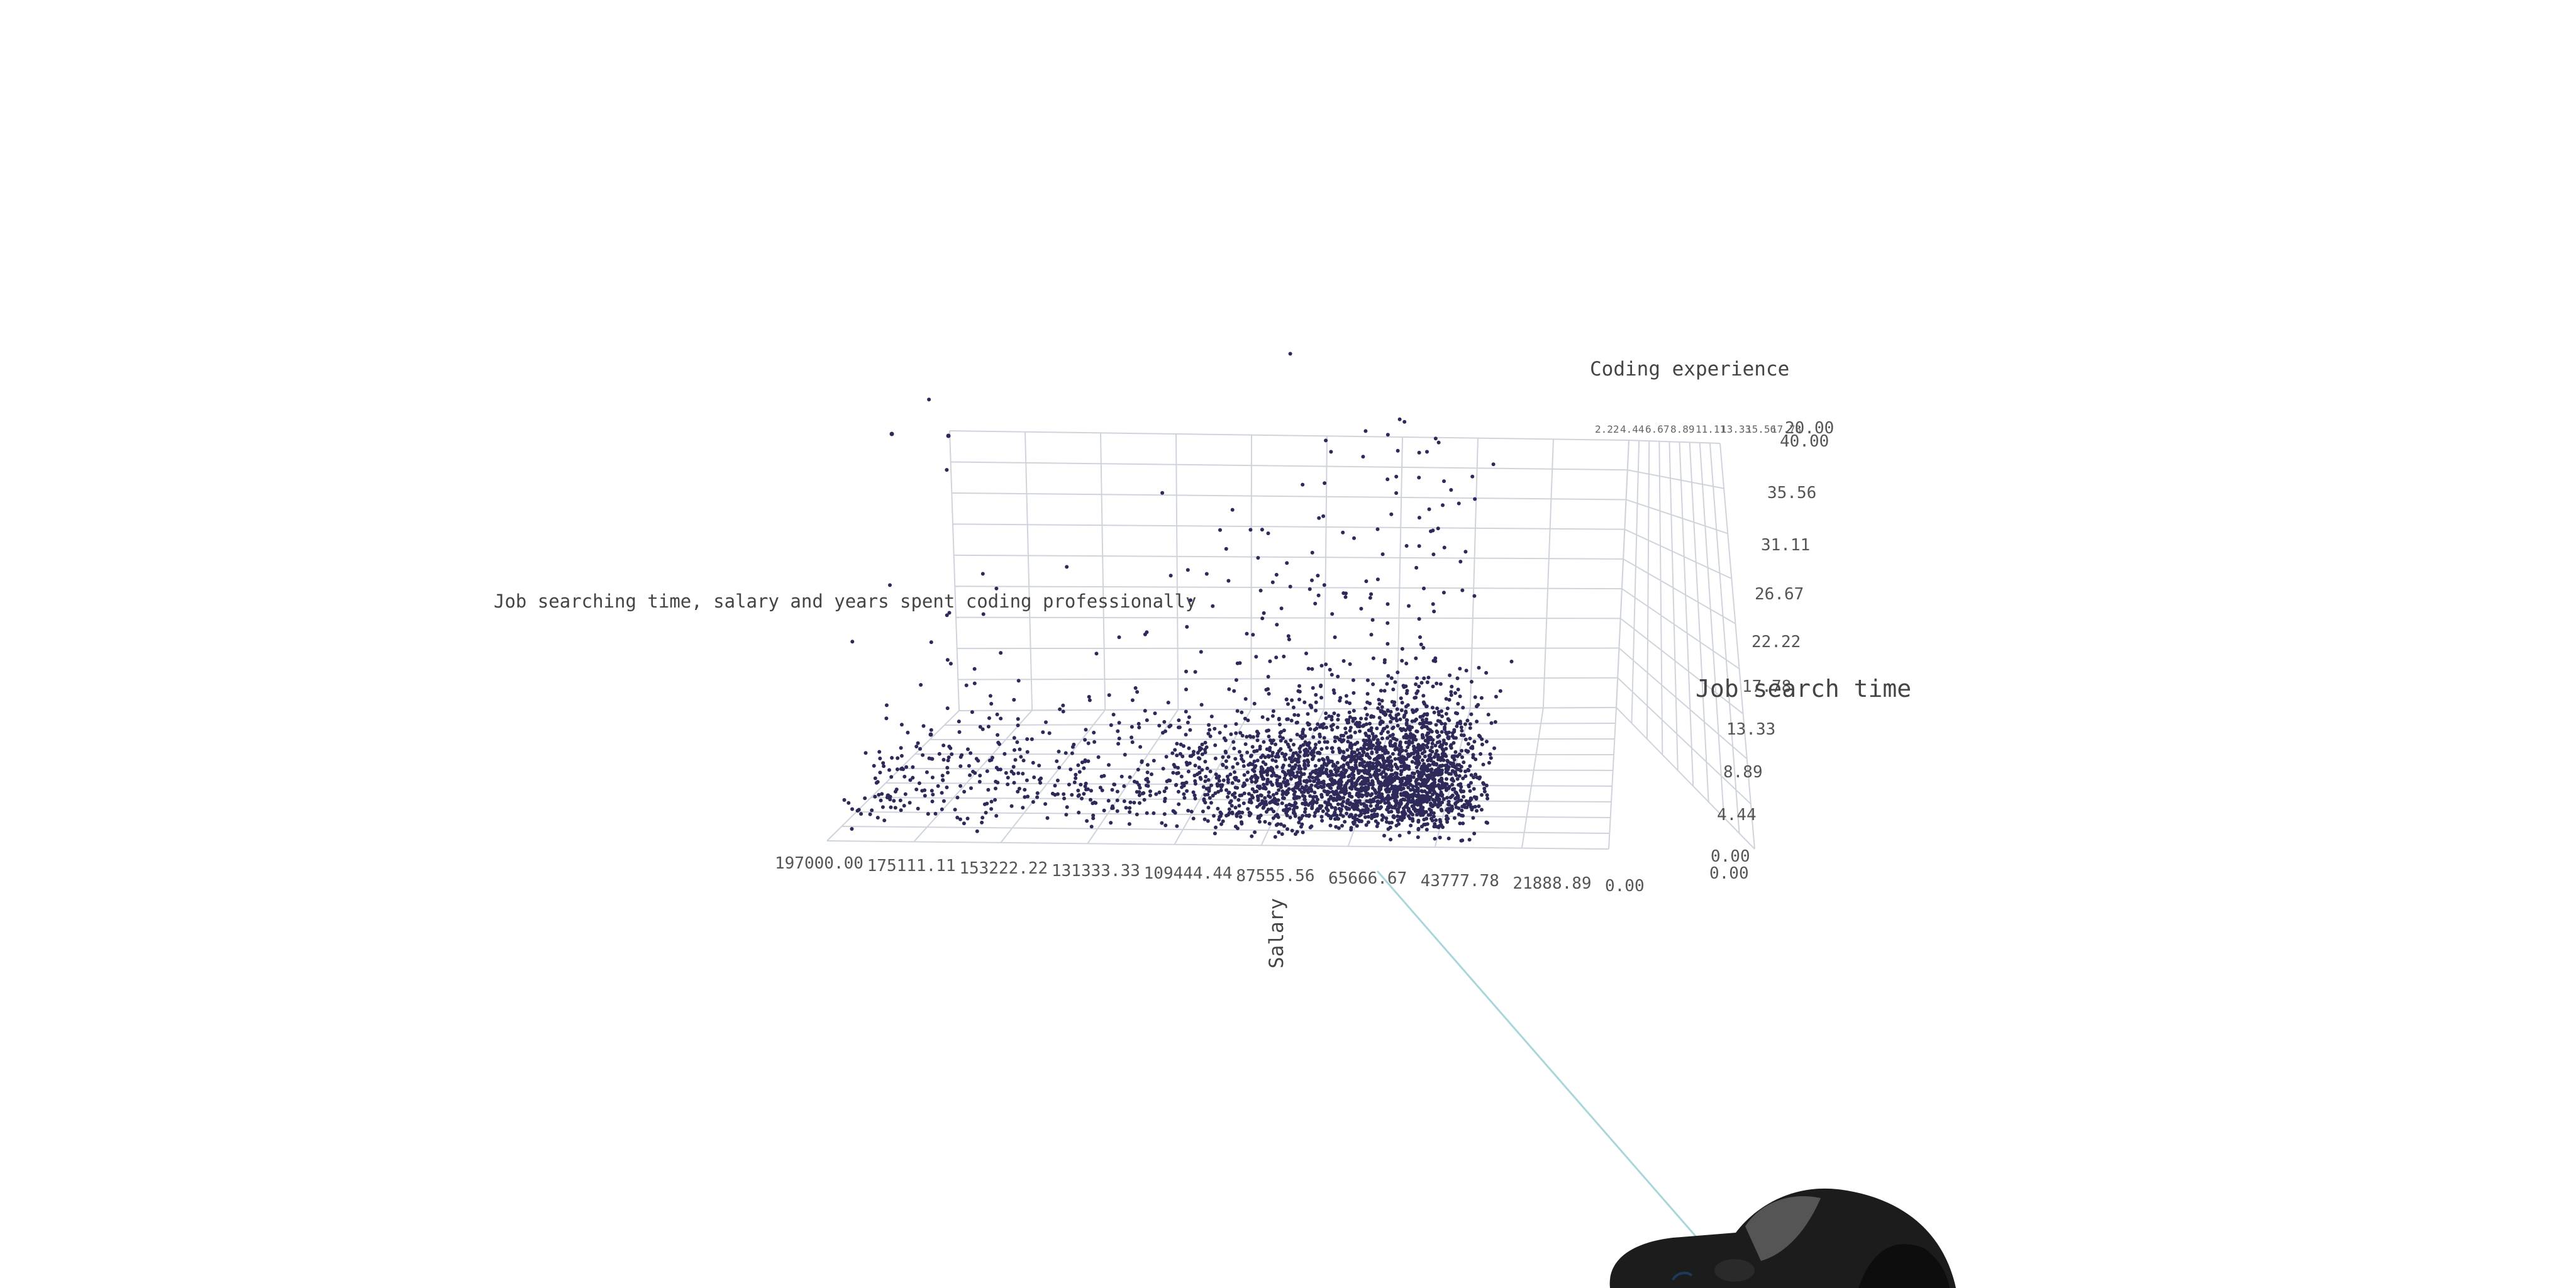  Describe the element at coordinates (1625, 886) in the screenshot. I see `salary-tick-label: 0.00` at that location.